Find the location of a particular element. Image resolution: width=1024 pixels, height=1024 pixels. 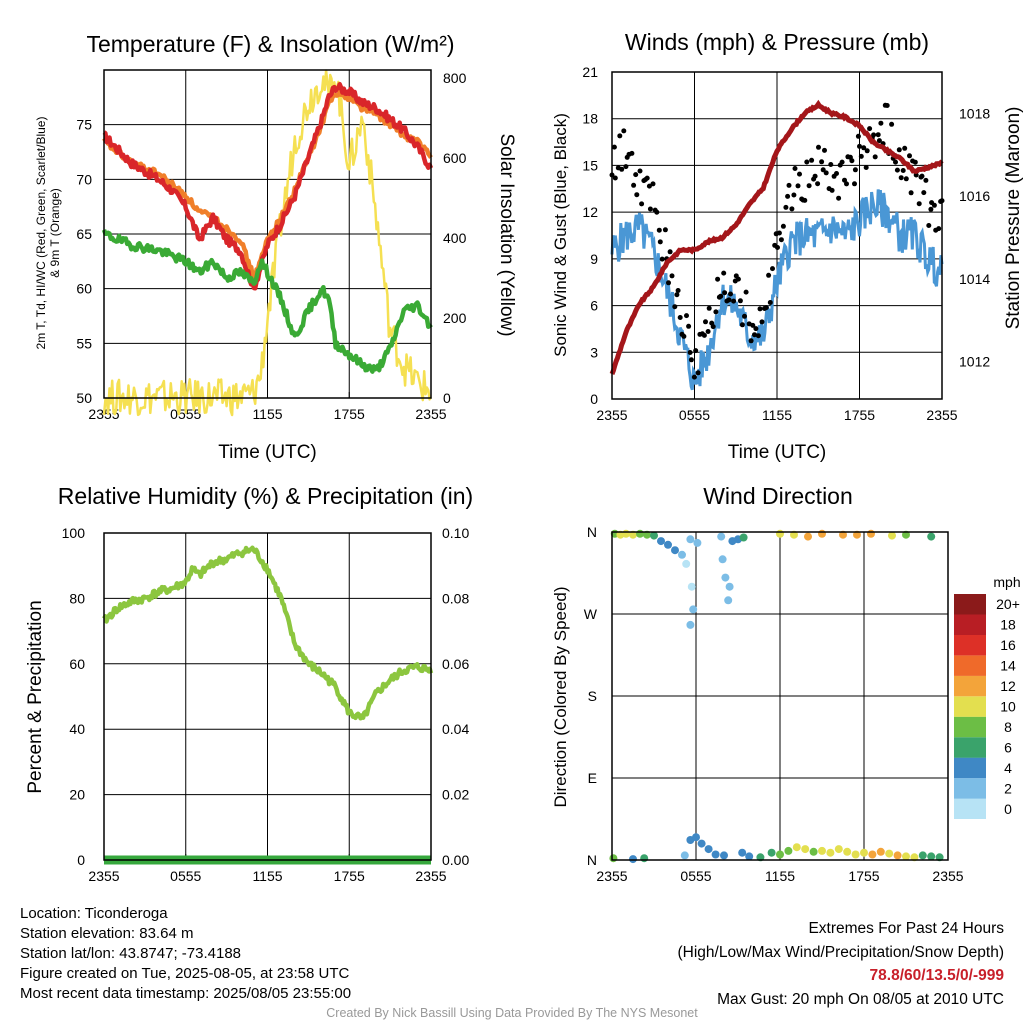

max-gust-text: Max Gust: 20 mph On 08/05 at 2010 UTC is located at coordinates (860, 999).